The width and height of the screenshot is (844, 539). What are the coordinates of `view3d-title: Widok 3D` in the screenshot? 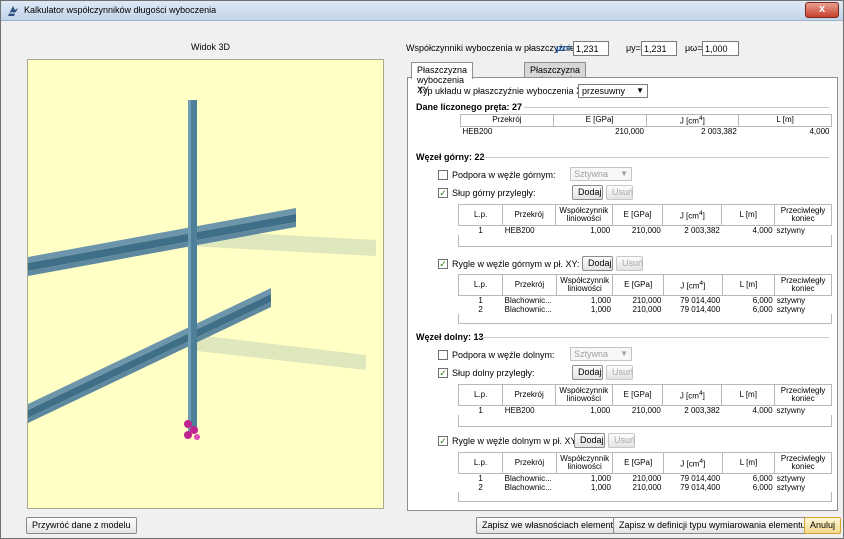 It's located at (211, 47).